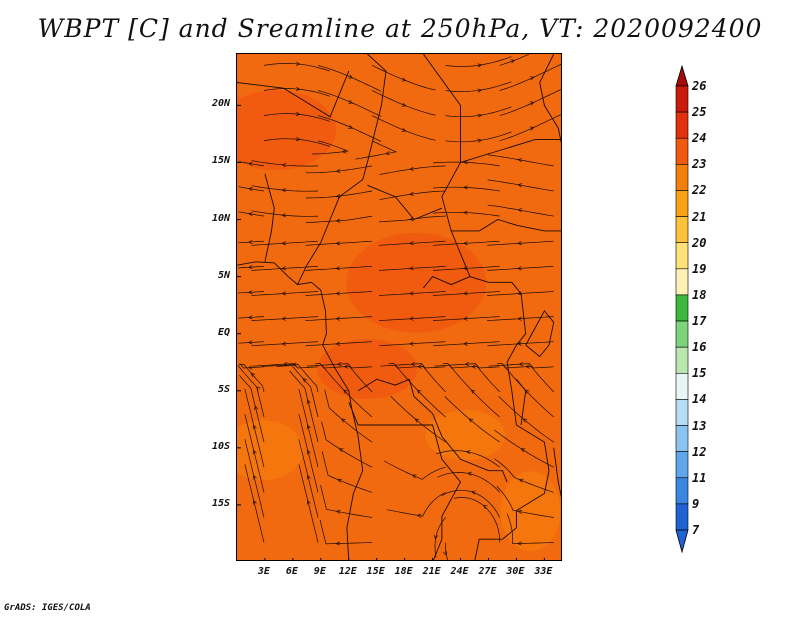 The image size is (800, 618). What do you see at coordinates (431, 571) in the screenshot?
I see `longitude-tick-label: 21E` at bounding box center [431, 571].